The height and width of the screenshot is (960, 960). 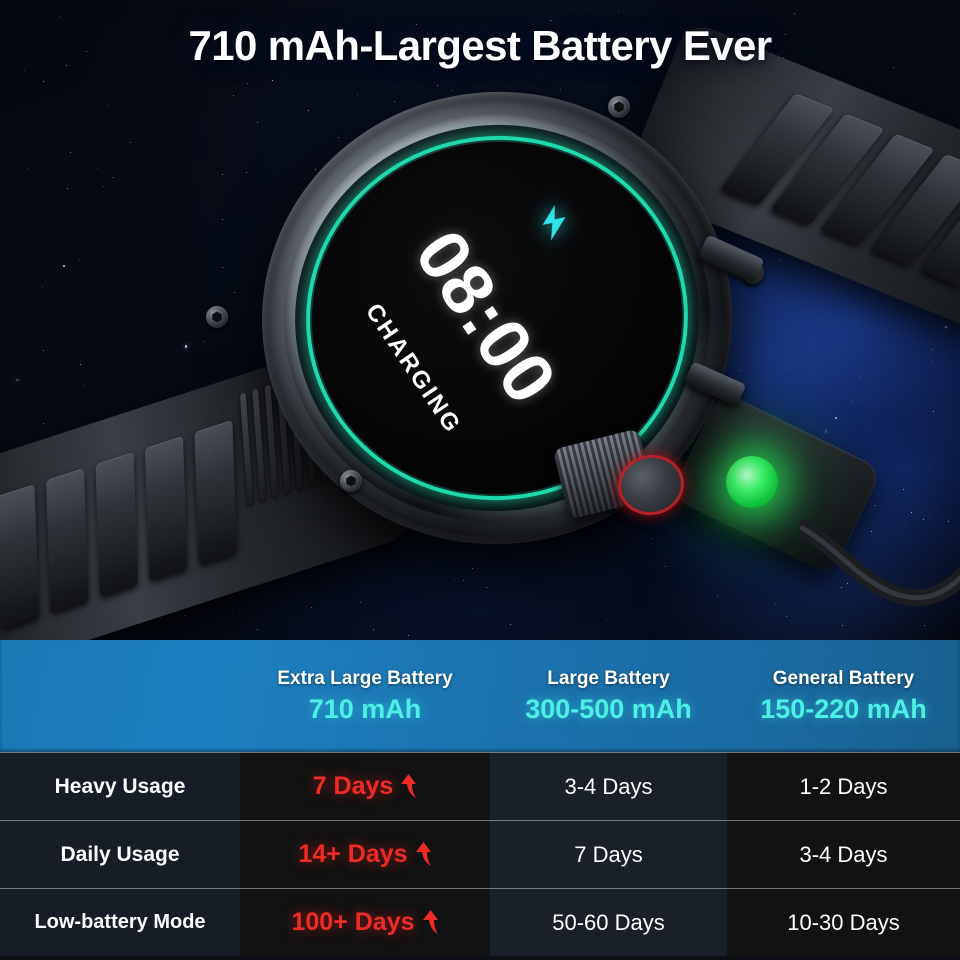 I want to click on row-label: Heavy Usage, so click(x=120, y=786).